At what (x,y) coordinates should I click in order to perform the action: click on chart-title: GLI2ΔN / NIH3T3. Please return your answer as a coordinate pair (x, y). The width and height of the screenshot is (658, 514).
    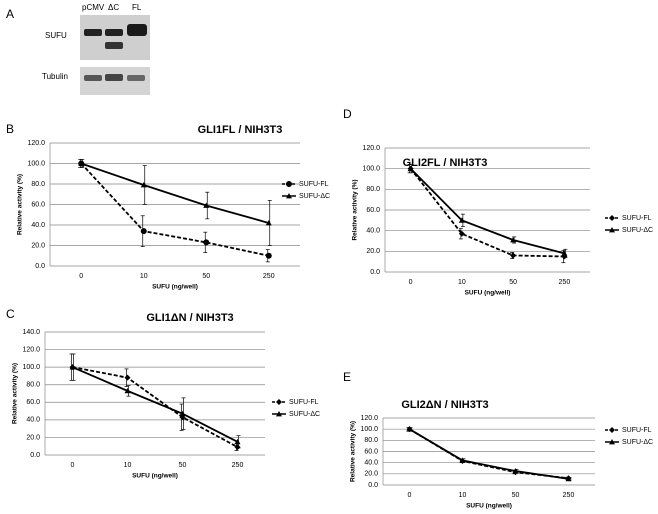
    Looking at the image, I should click on (444, 405).